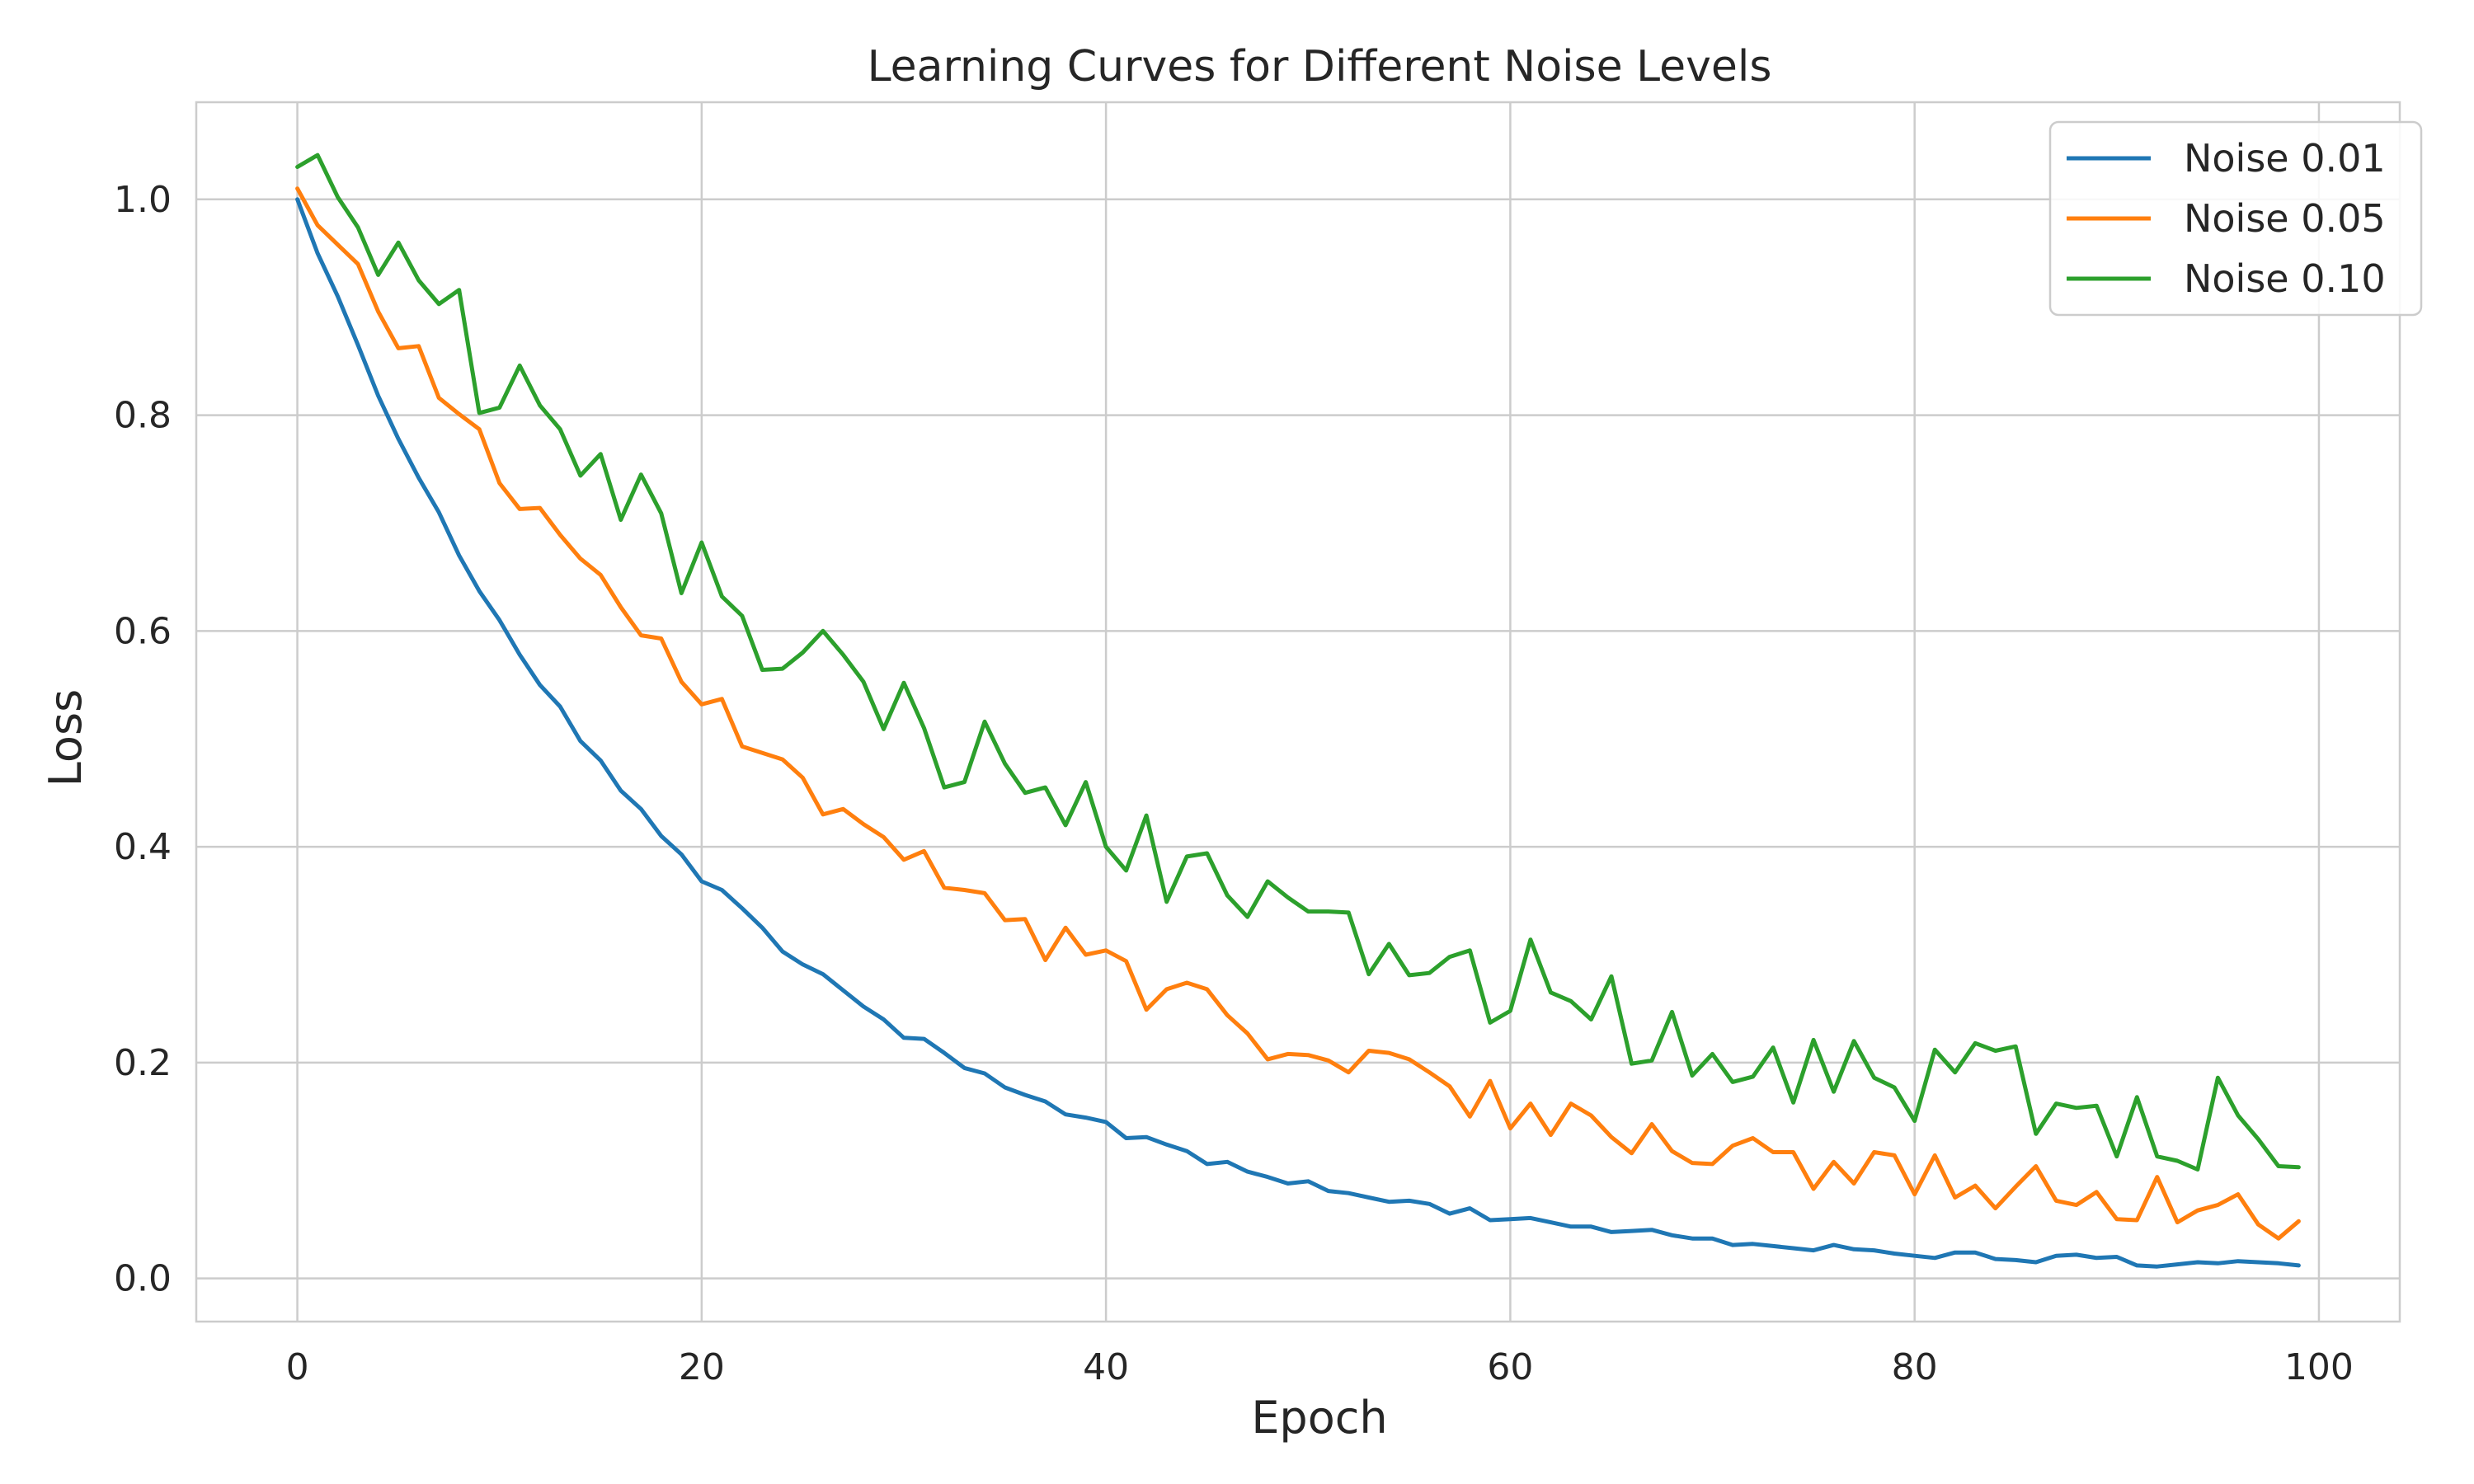  What do you see at coordinates (1319, 1418) in the screenshot?
I see `x-axis-label: Epoch` at bounding box center [1319, 1418].